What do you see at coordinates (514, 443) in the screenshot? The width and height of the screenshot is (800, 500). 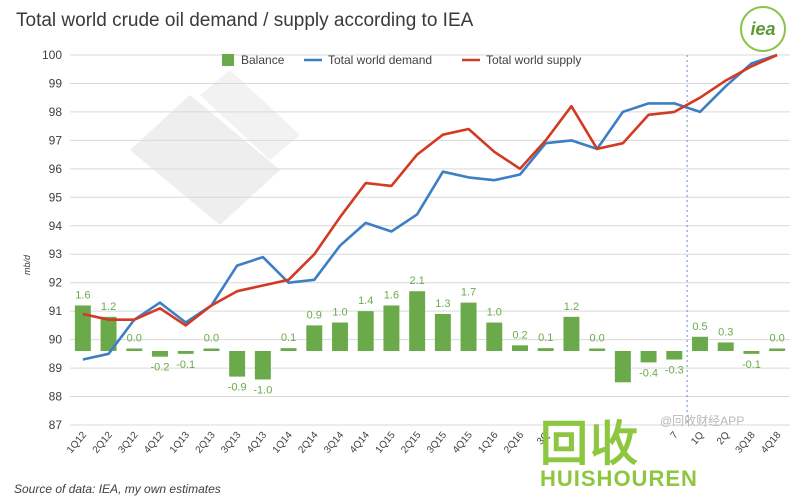 I see `x-tick-label: 2Q16` at bounding box center [514, 443].